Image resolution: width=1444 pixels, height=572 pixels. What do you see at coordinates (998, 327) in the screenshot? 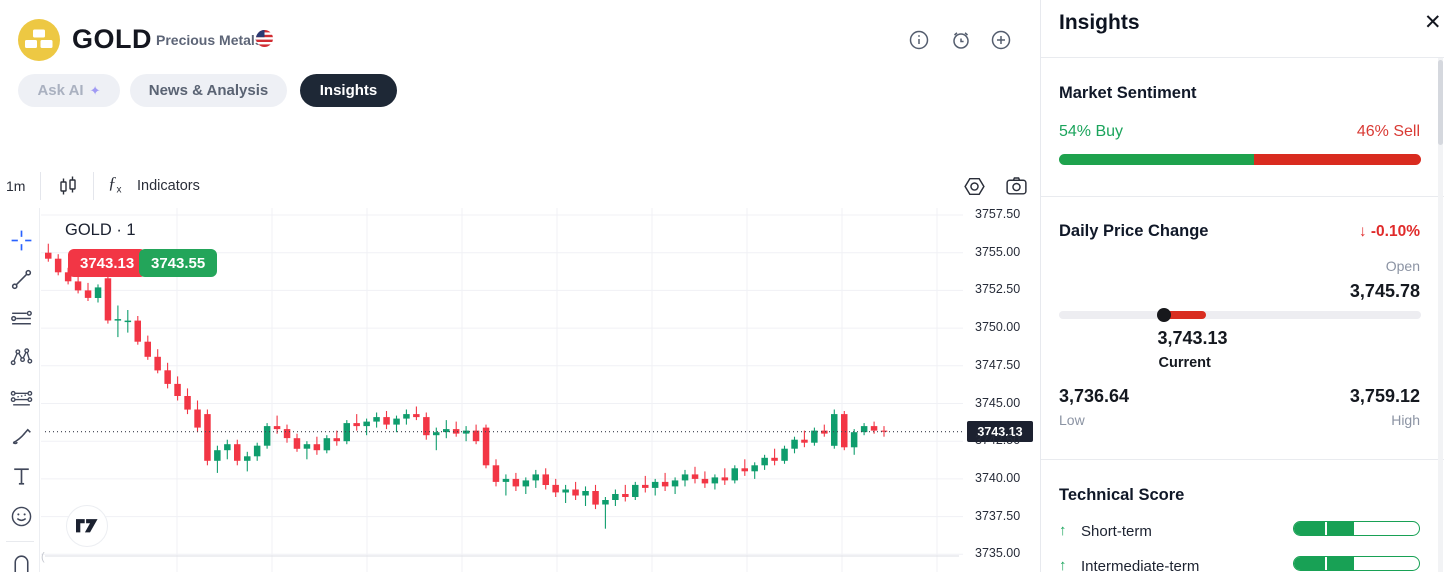
I see `price-axis-label: 3750.00` at bounding box center [998, 327].